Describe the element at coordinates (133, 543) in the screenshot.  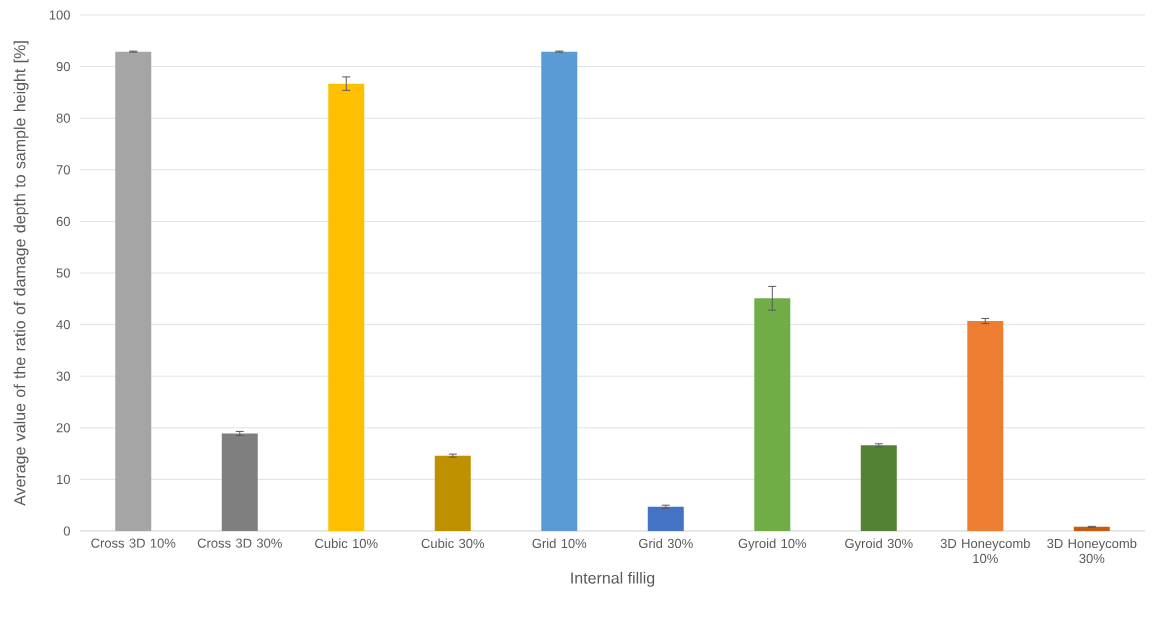
I see `x-tick-label: Cross 3D 10%` at that location.